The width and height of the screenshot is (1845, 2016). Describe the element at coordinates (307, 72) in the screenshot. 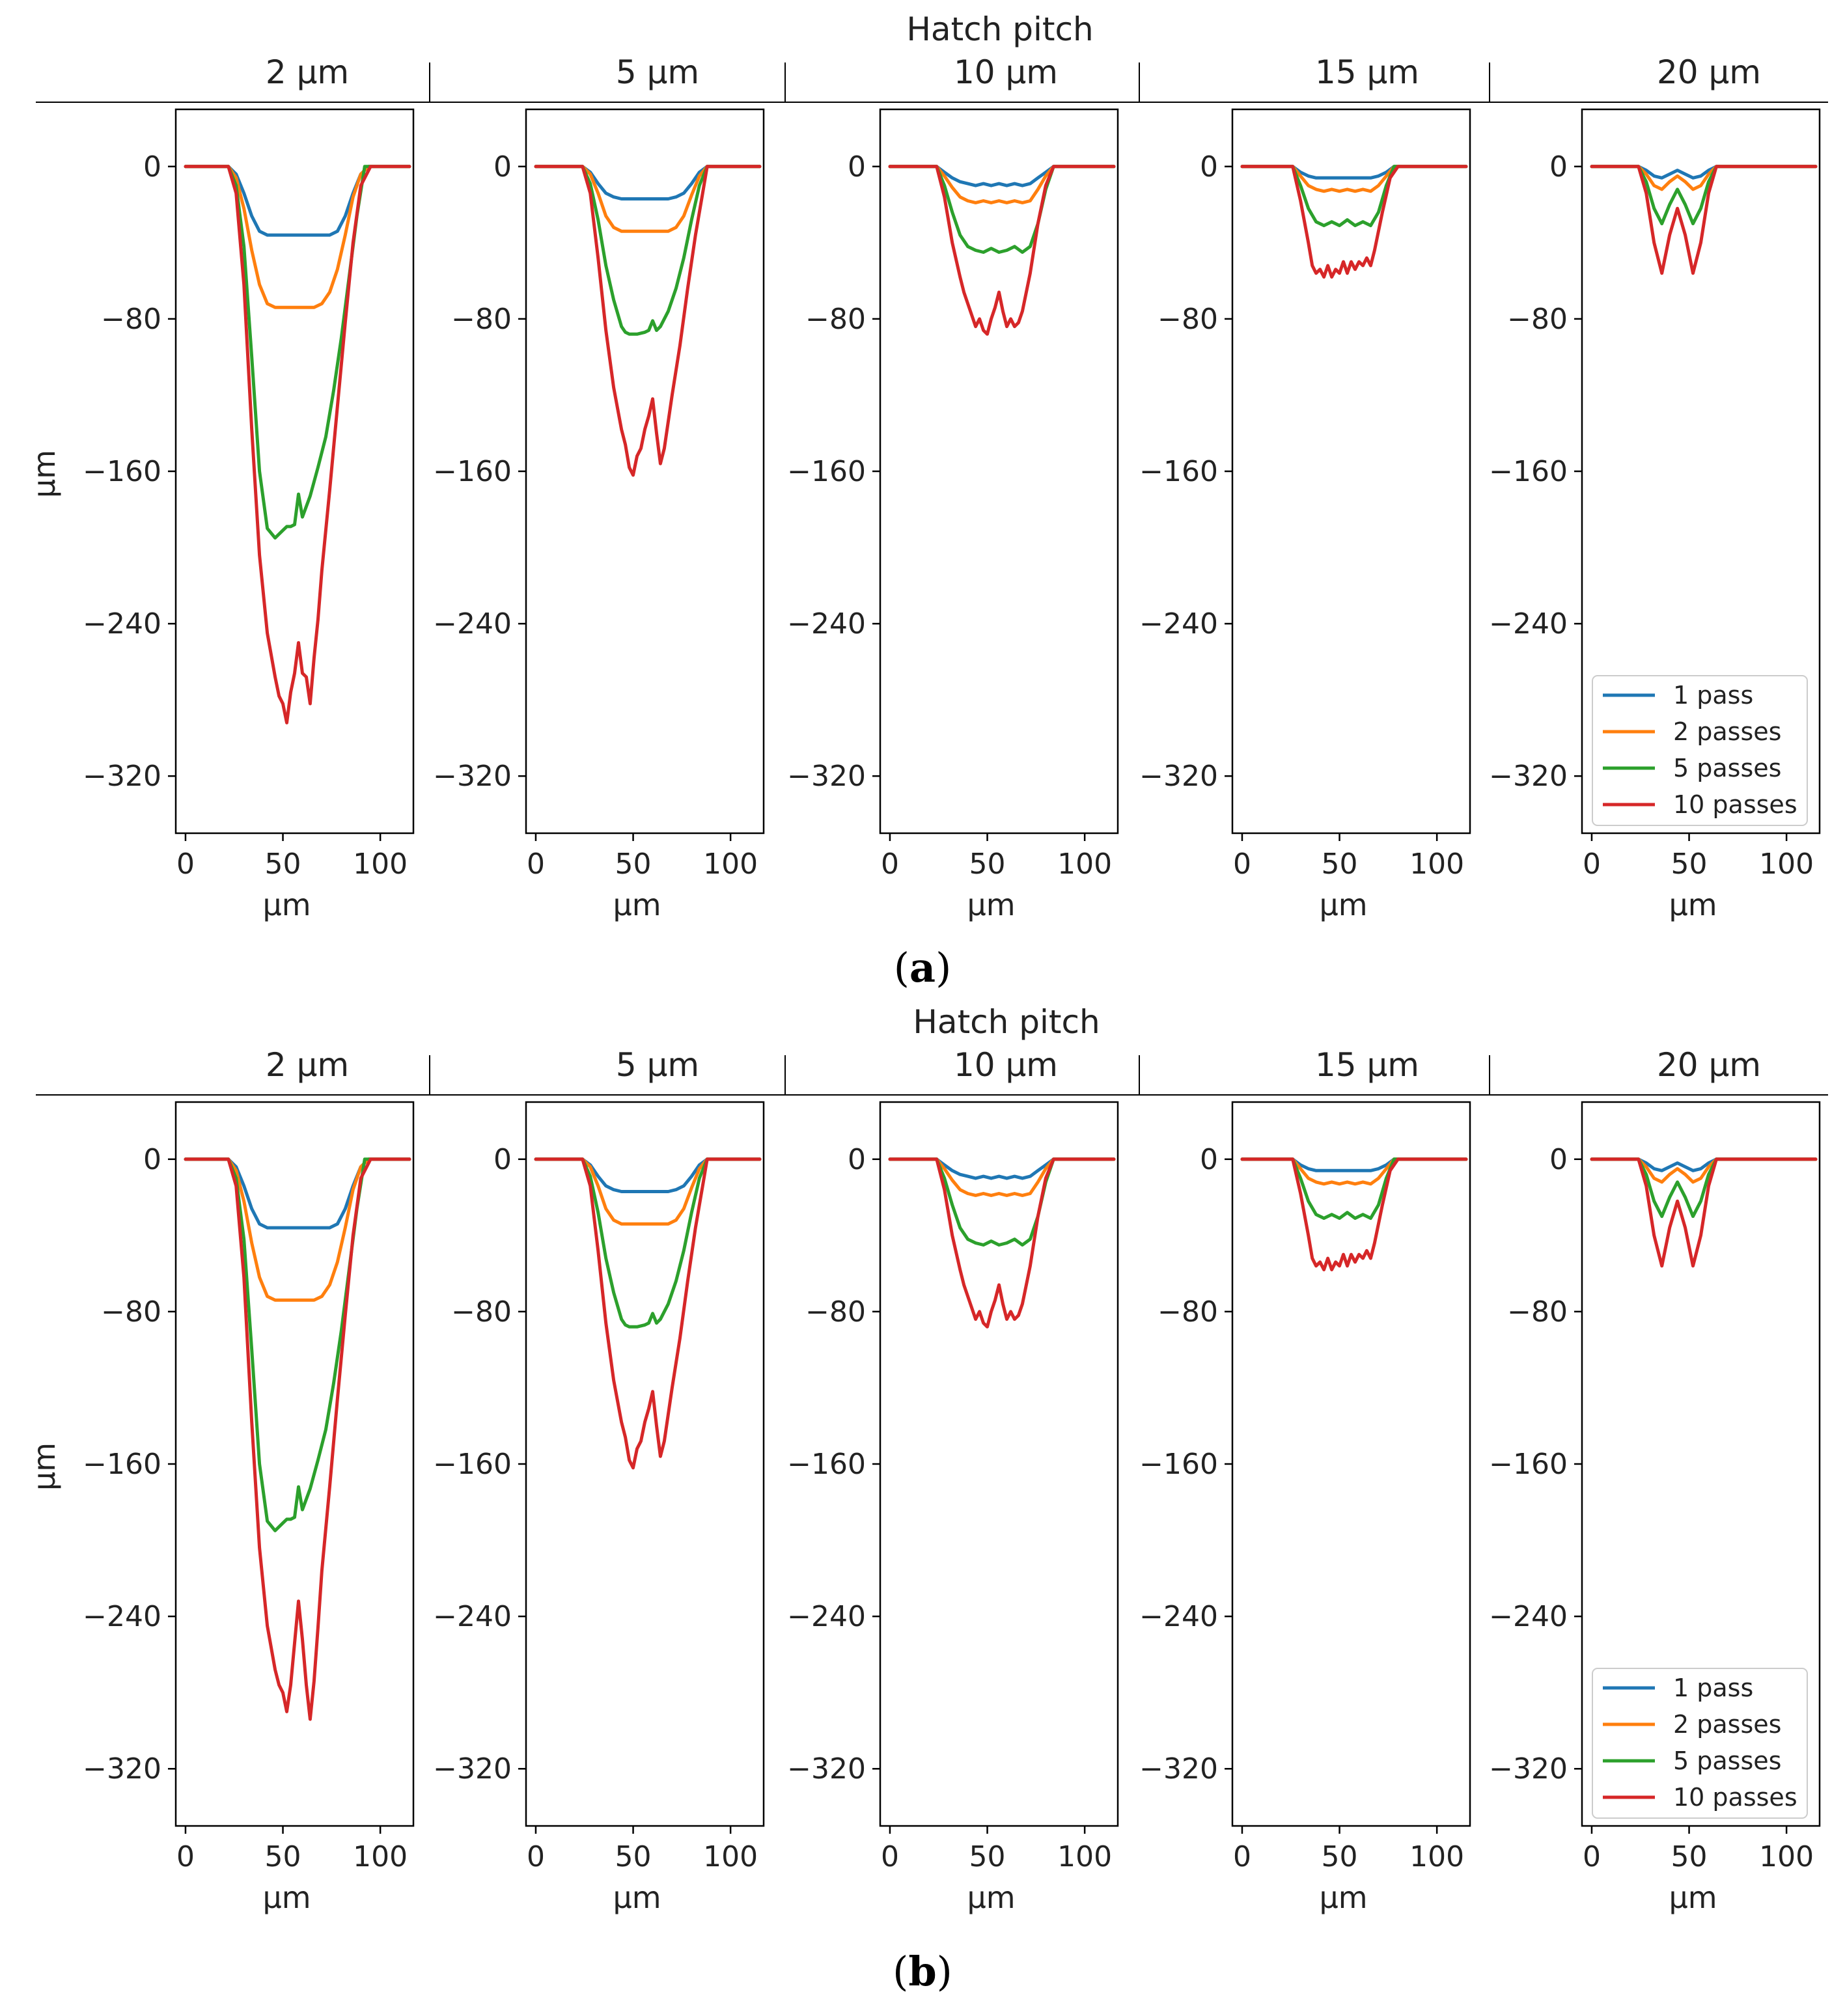

I see `panel-title: 2 μm` at that location.